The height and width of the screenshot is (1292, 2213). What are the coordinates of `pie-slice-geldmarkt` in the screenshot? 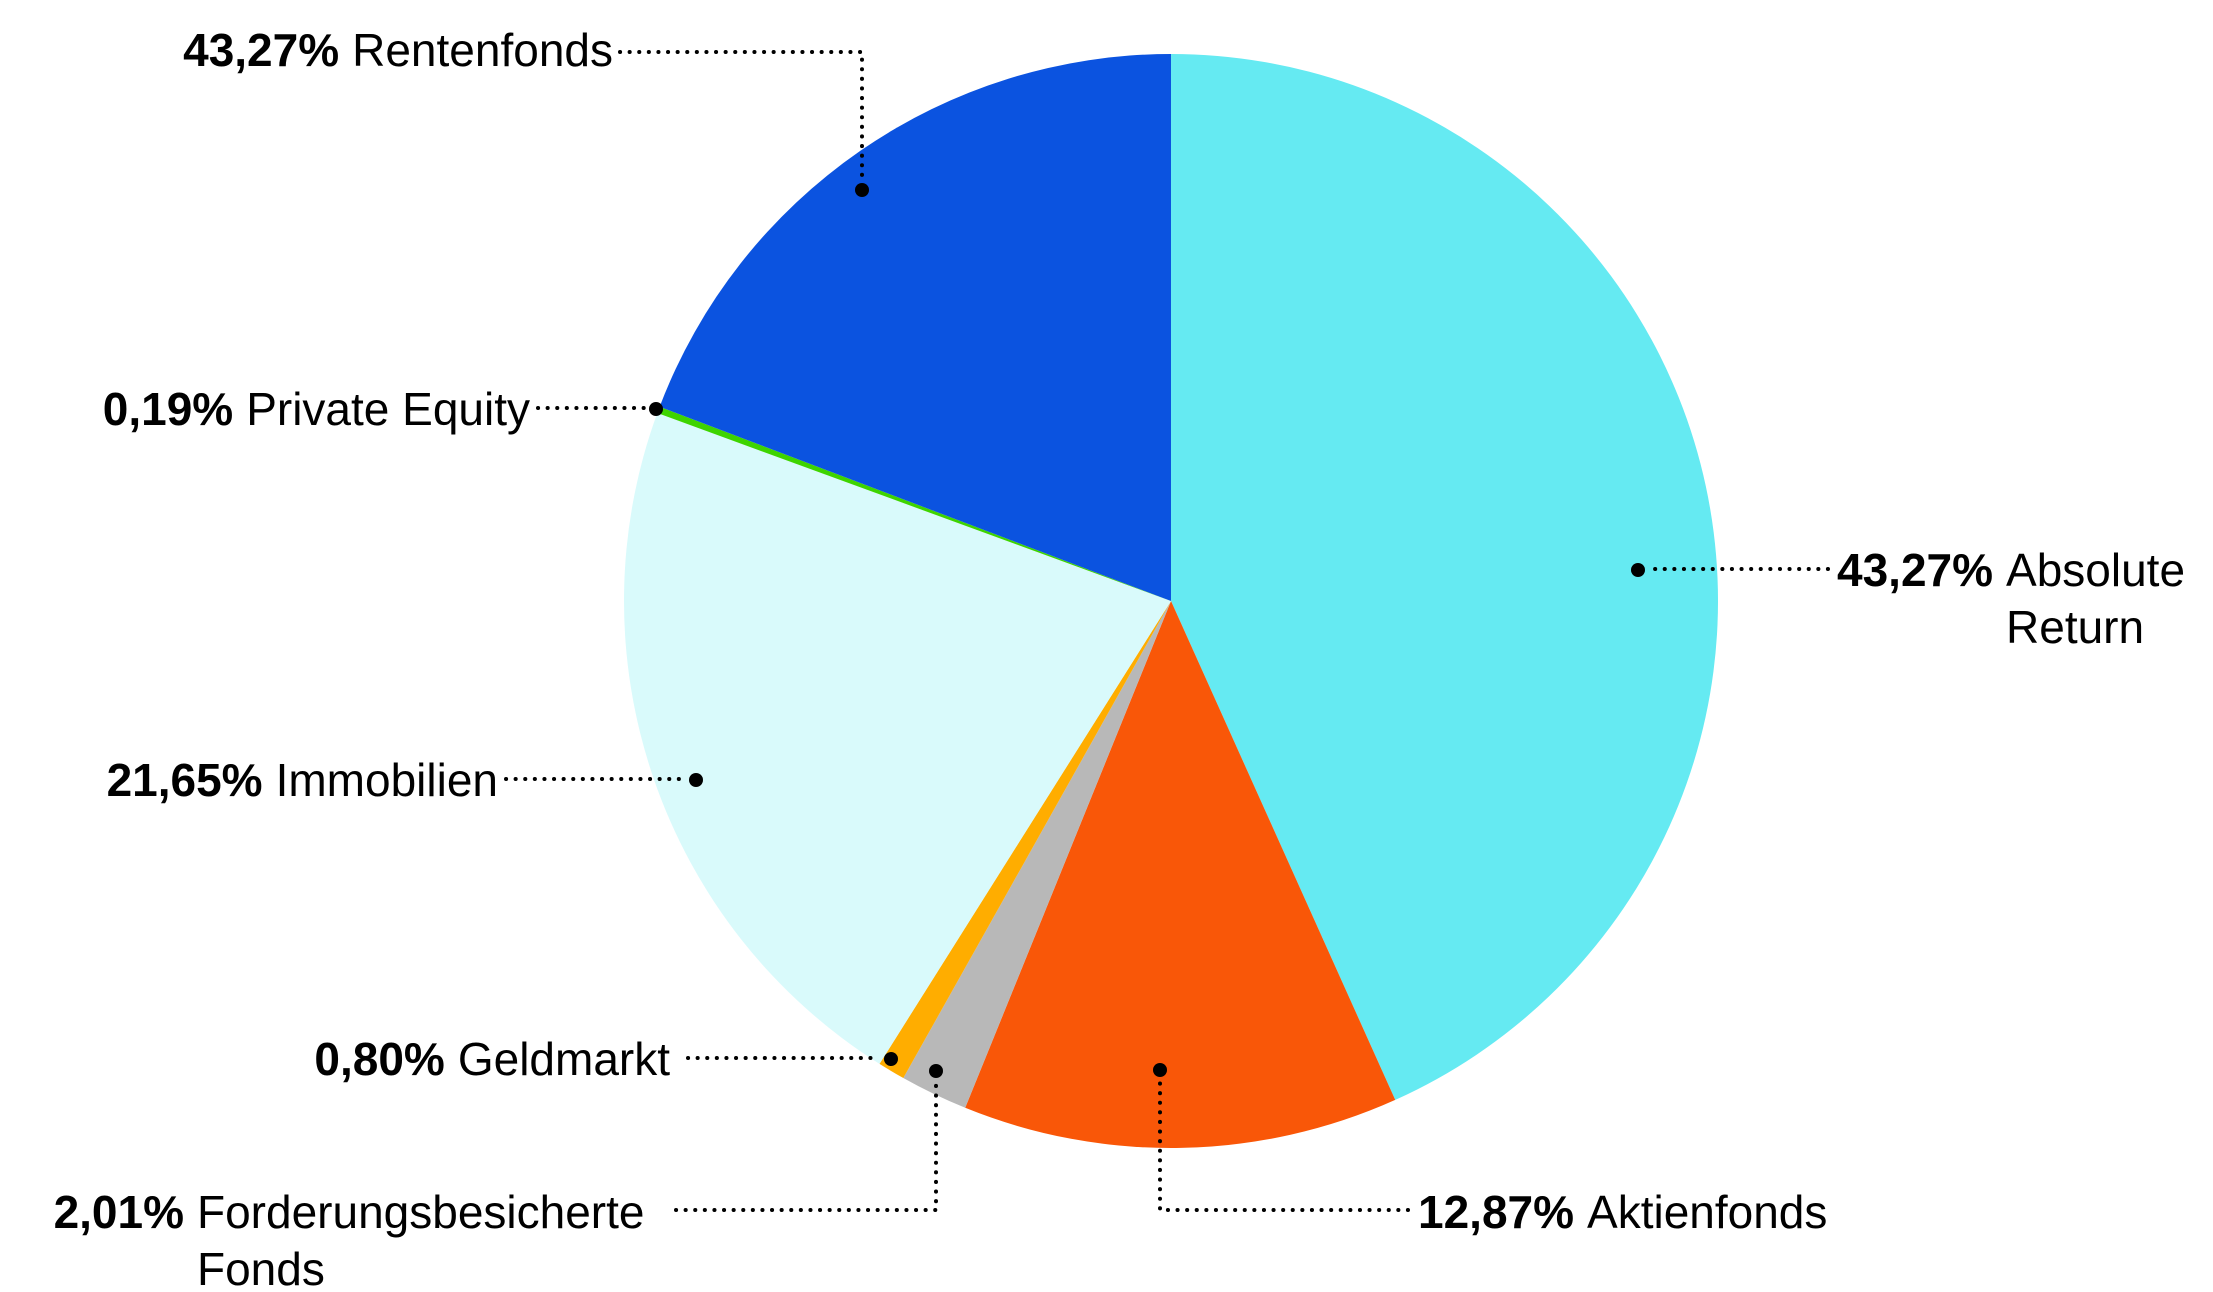 It's located at (1025, 840).